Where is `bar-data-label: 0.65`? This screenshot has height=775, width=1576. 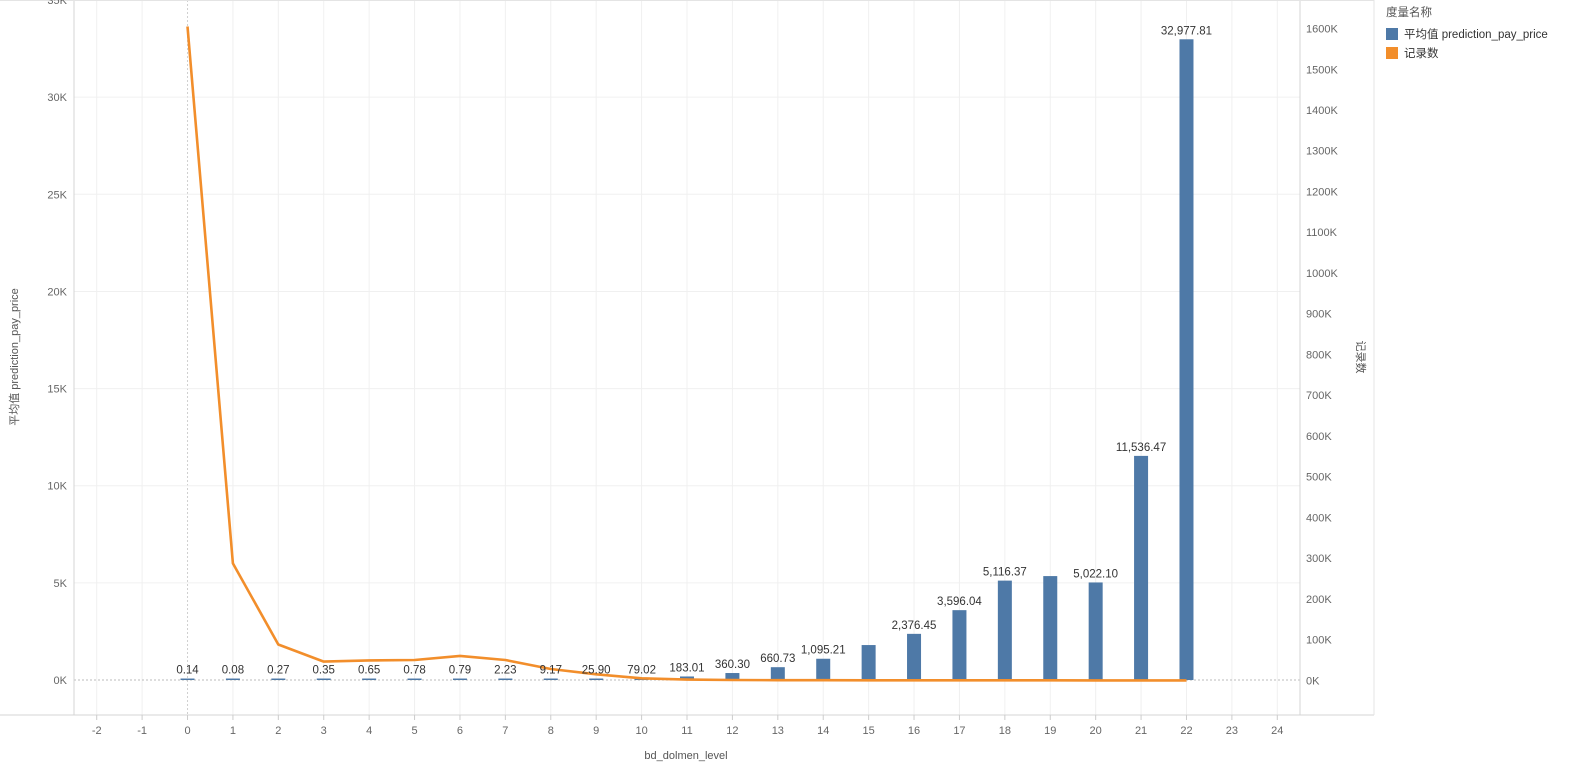
bar-data-label: 0.65 is located at coordinates (369, 671).